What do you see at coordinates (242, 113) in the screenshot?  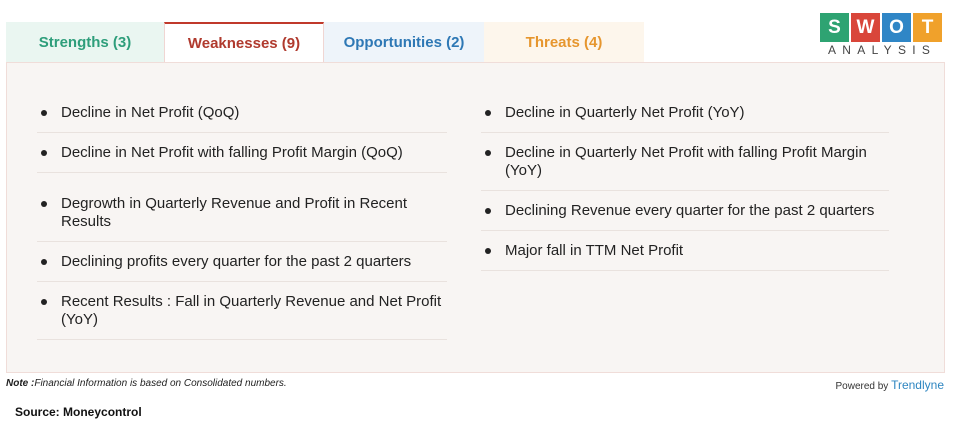 I see `list-item: Decline in Net Profit (QoQ)` at bounding box center [242, 113].